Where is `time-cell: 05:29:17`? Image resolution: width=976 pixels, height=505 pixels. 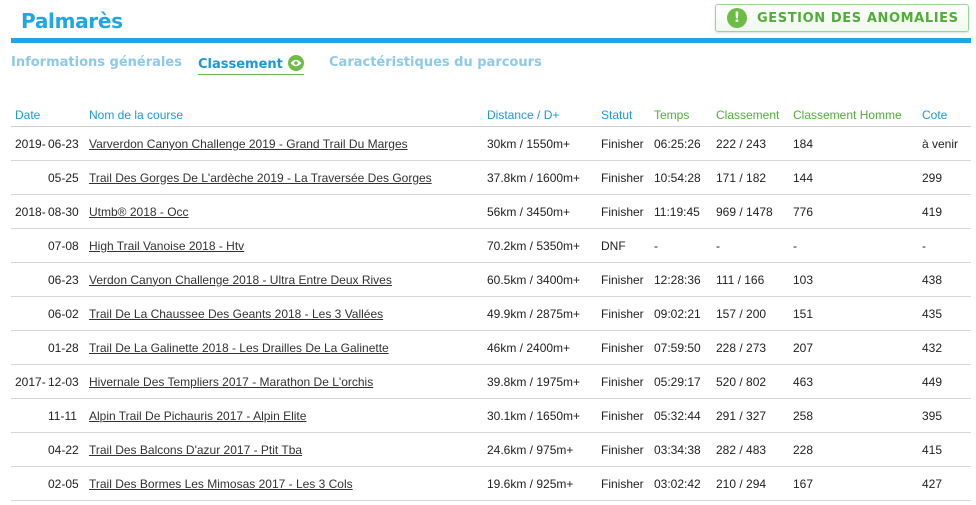
time-cell: 05:29:17 is located at coordinates (681, 381).